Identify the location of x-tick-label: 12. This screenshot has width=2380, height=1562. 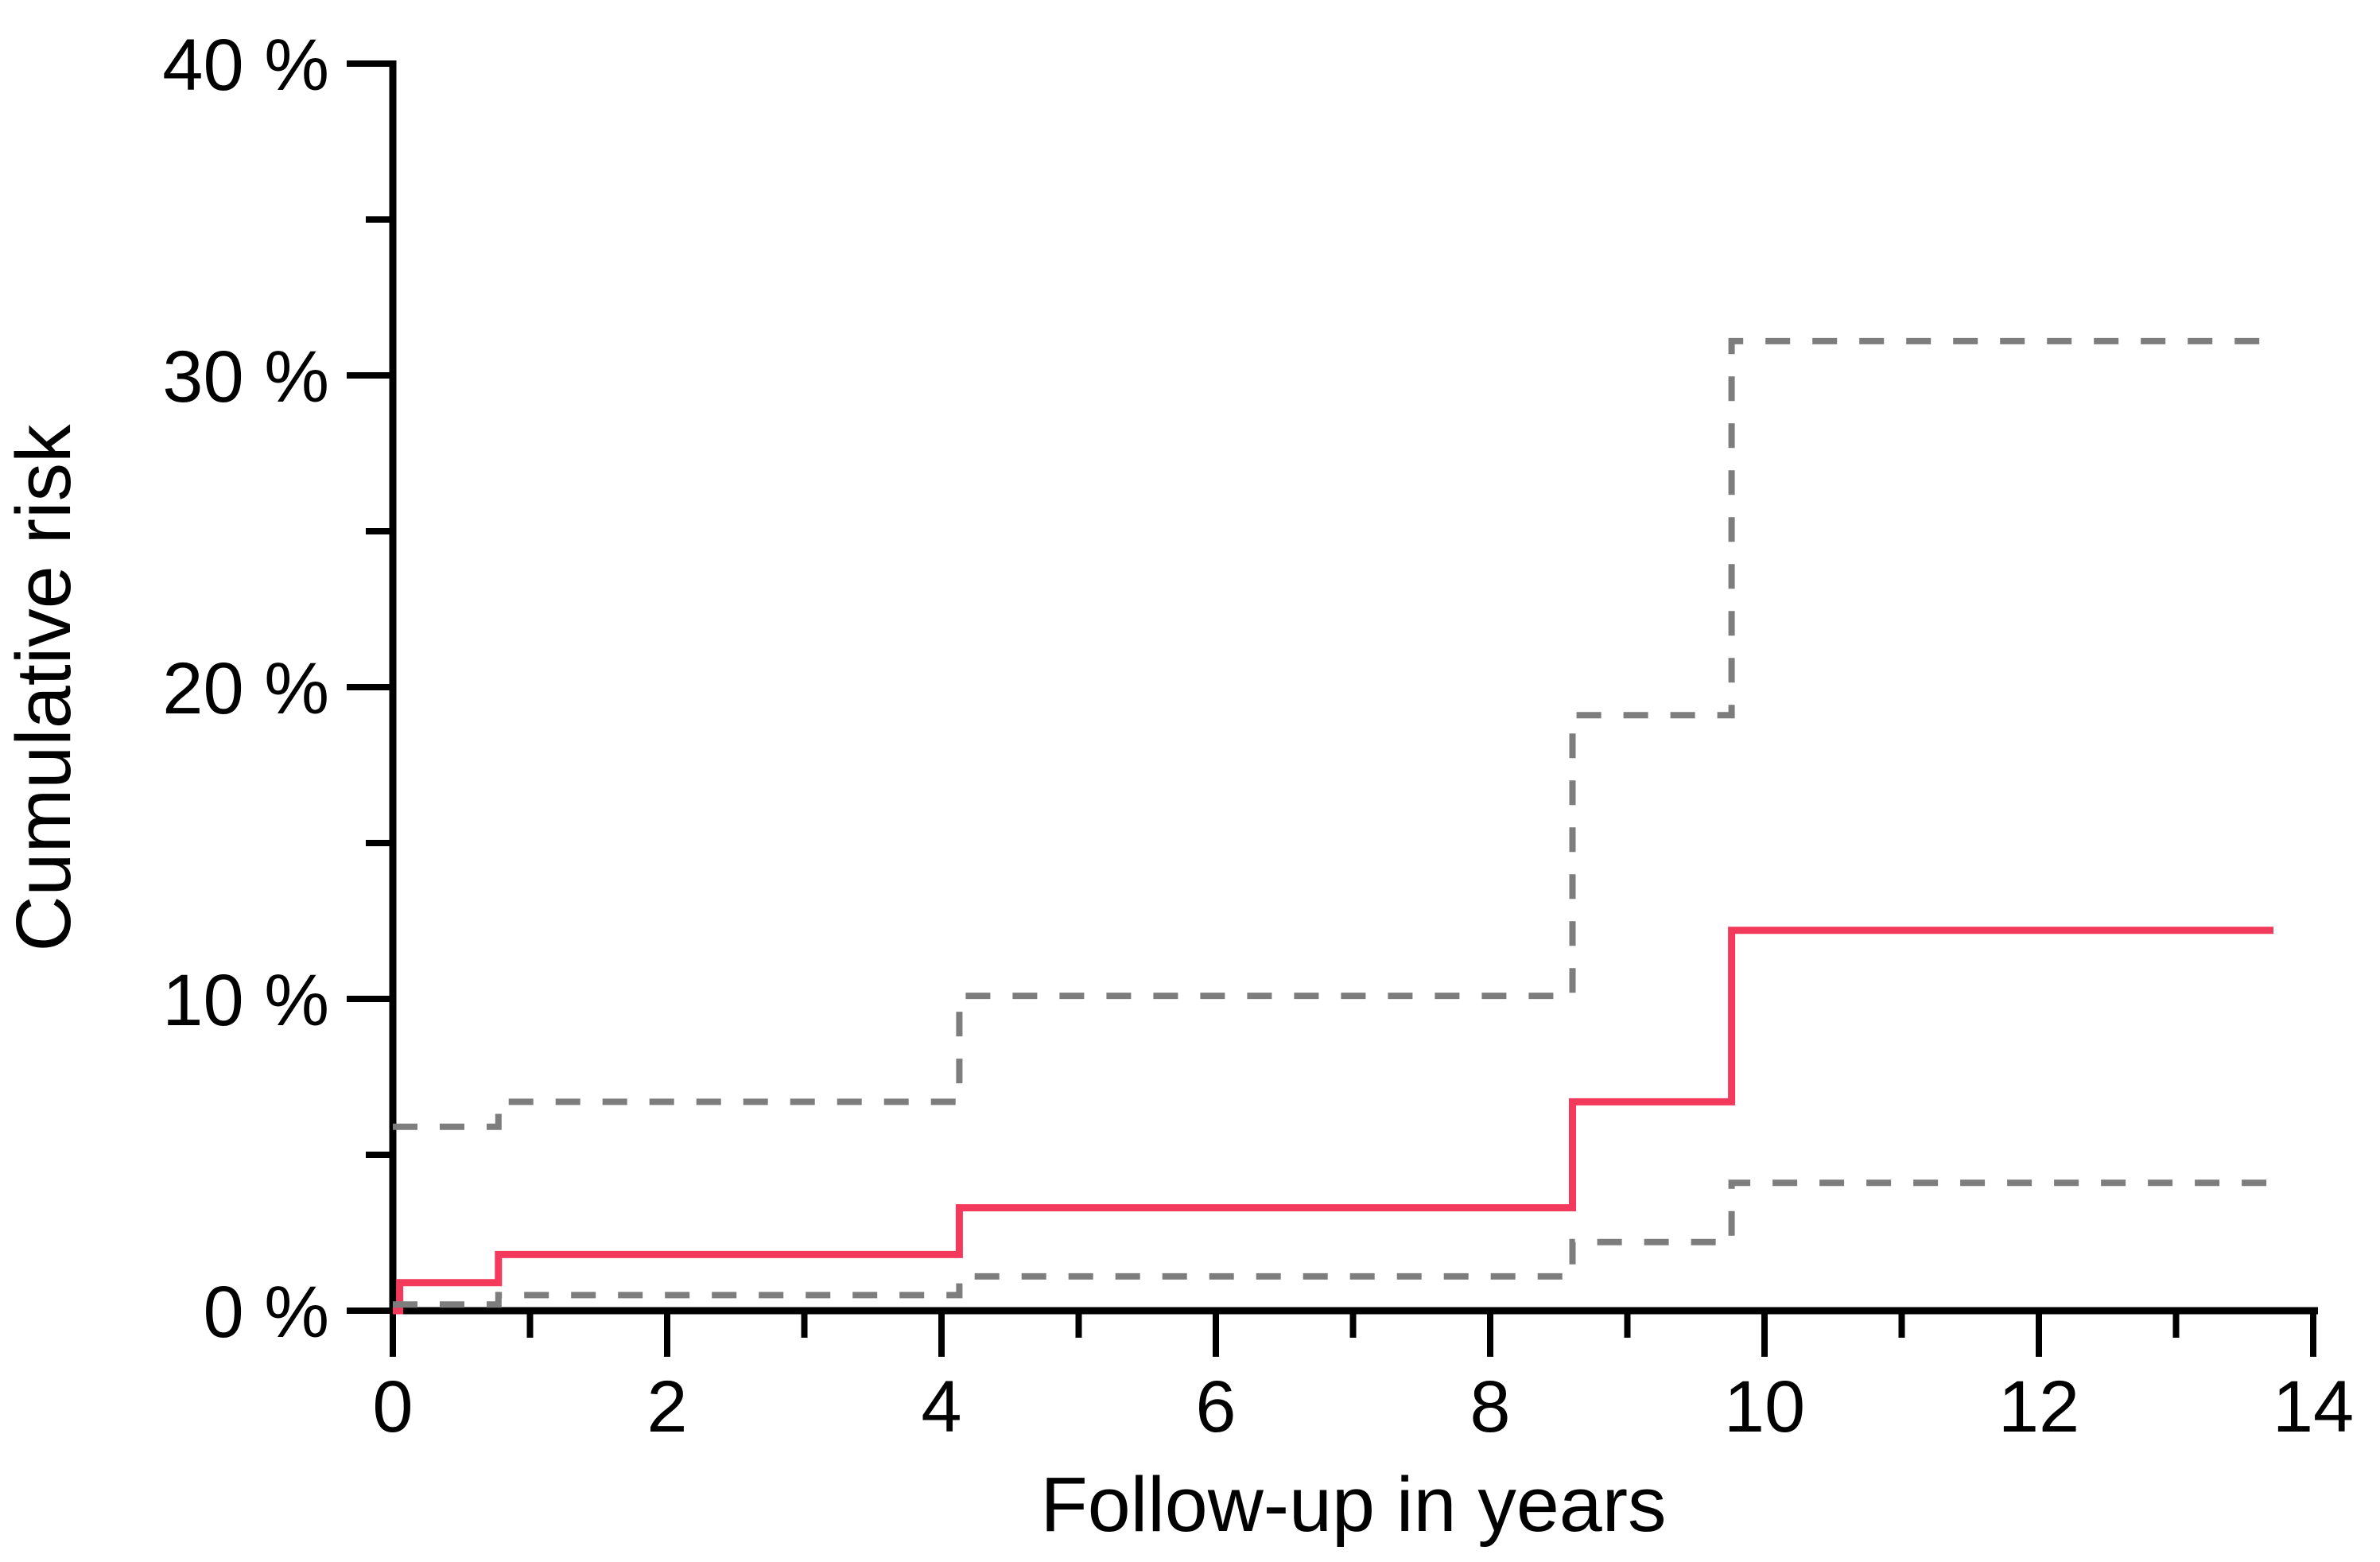
(2039, 1407).